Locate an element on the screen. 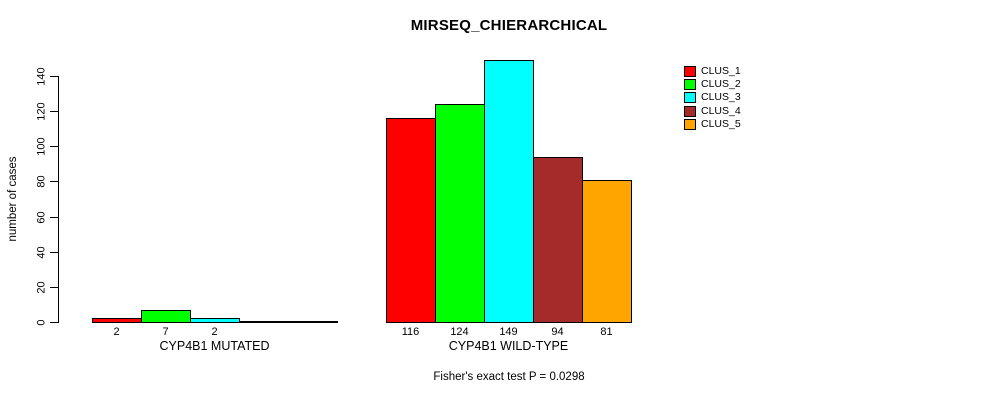 The height and width of the screenshot is (400, 990). y-tick-label: 140 is located at coordinates (41, 76).